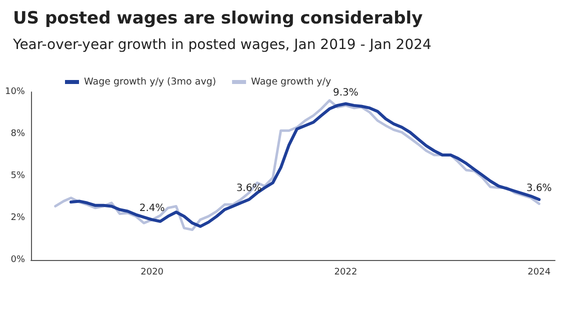 The width and height of the screenshot is (564, 326). Describe the element at coordinates (18, 134) in the screenshot. I see `y-tick-label: 8%` at that location.